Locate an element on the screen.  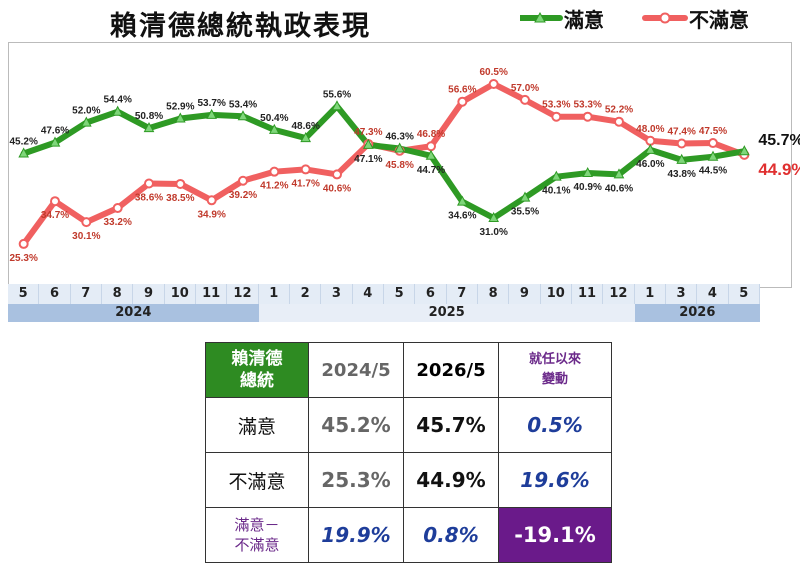
month-tick-label: 10 is located at coordinates (180, 294).